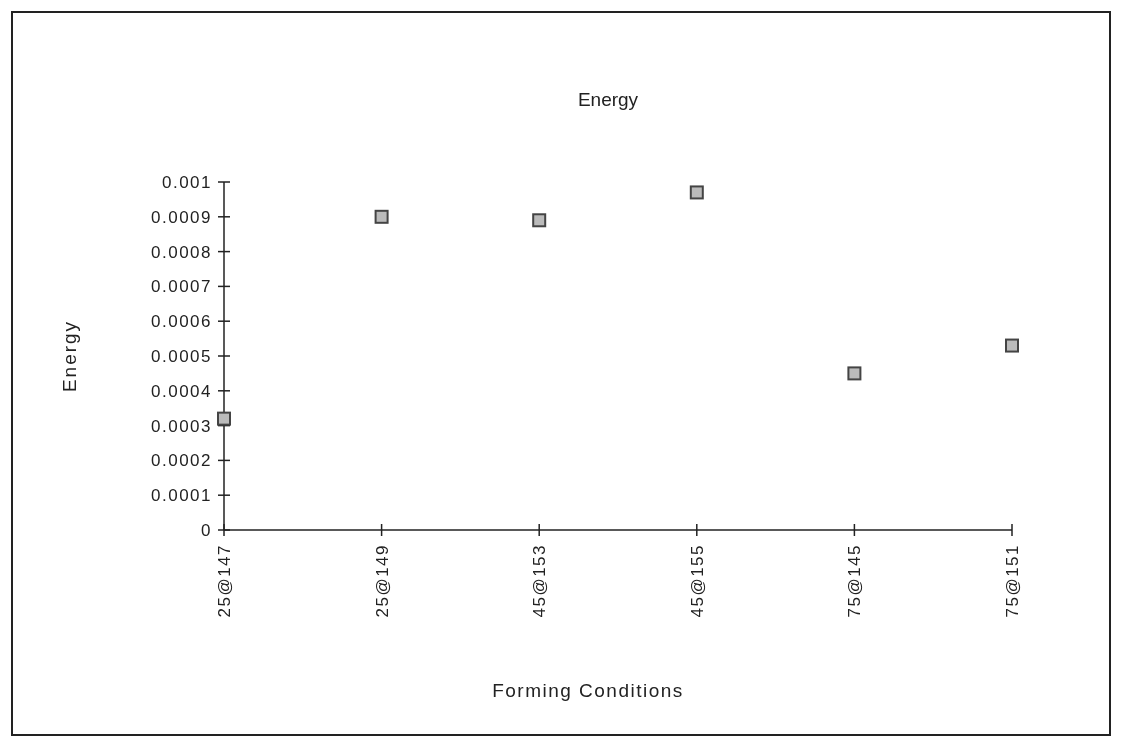 Image resolution: width=1123 pixels, height=748 pixels. Describe the element at coordinates (181, 426) in the screenshot. I see `y-tick-label: 0.0003` at that location.